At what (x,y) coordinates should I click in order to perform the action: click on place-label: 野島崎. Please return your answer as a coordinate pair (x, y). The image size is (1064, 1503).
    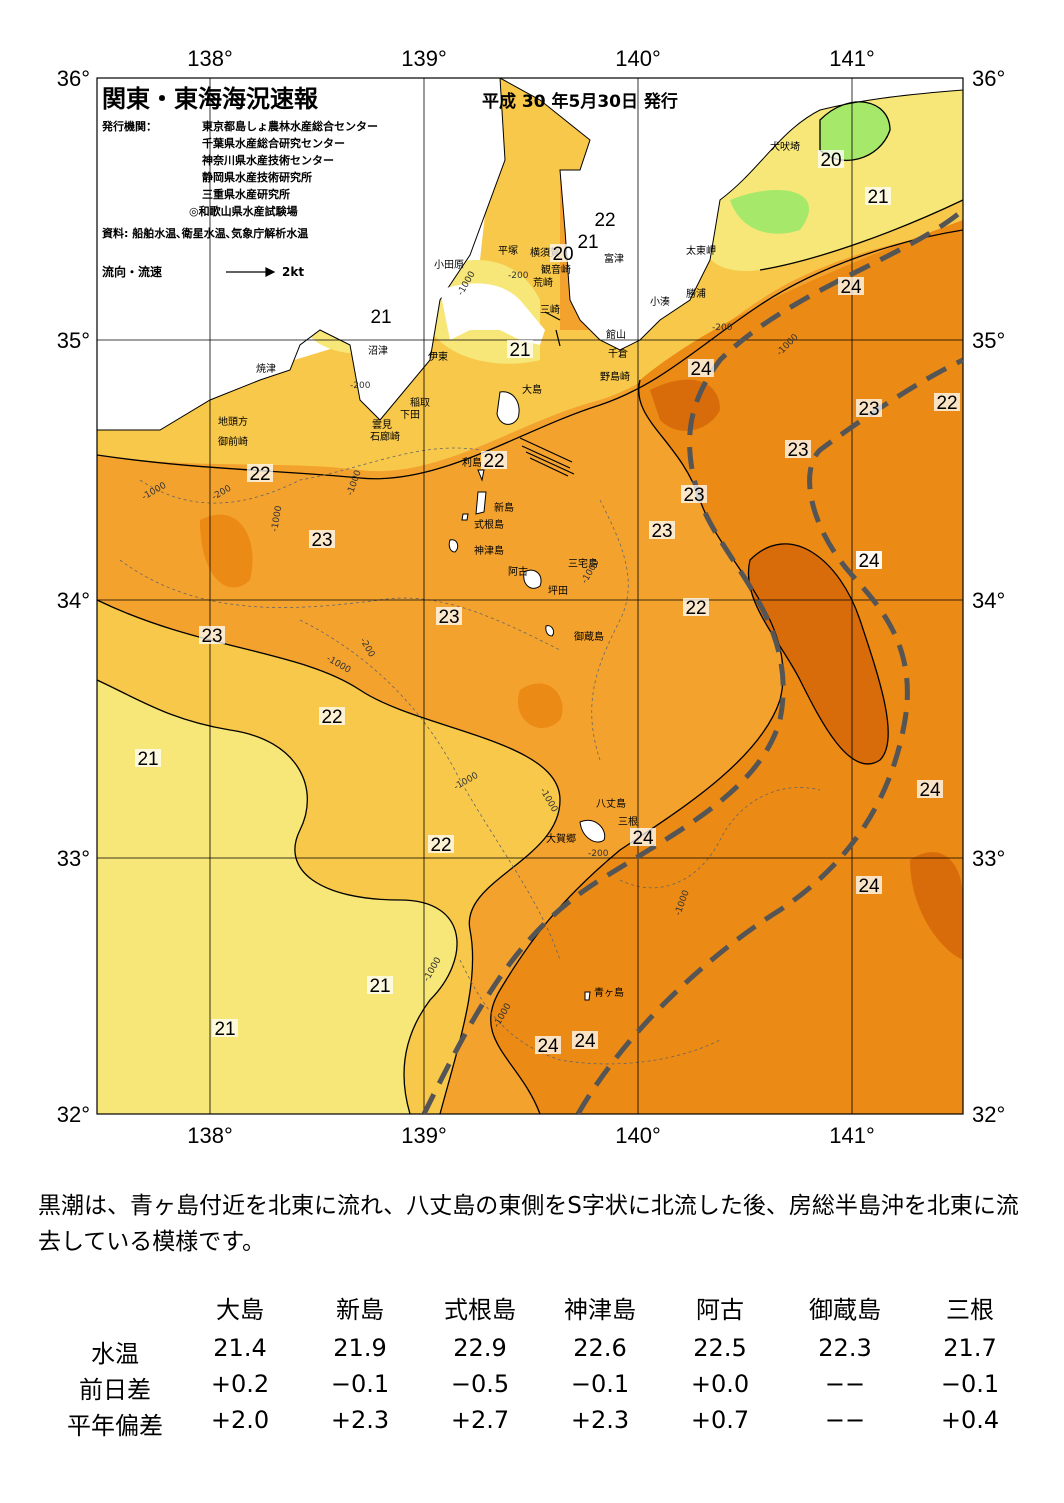
    Looking at the image, I should click on (615, 376).